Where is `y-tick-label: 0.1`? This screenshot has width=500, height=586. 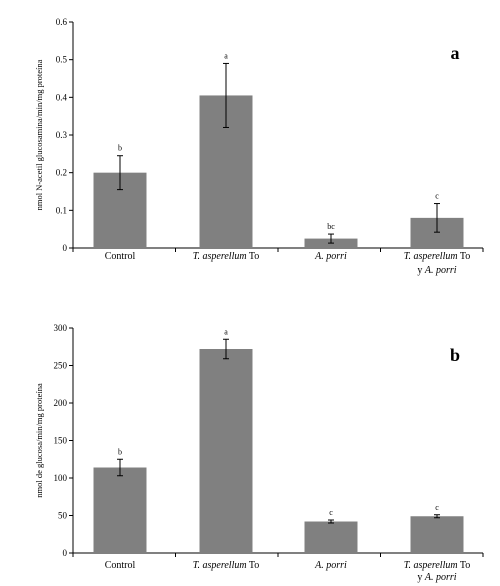 y-tick-label: 0.1 is located at coordinates (61, 210).